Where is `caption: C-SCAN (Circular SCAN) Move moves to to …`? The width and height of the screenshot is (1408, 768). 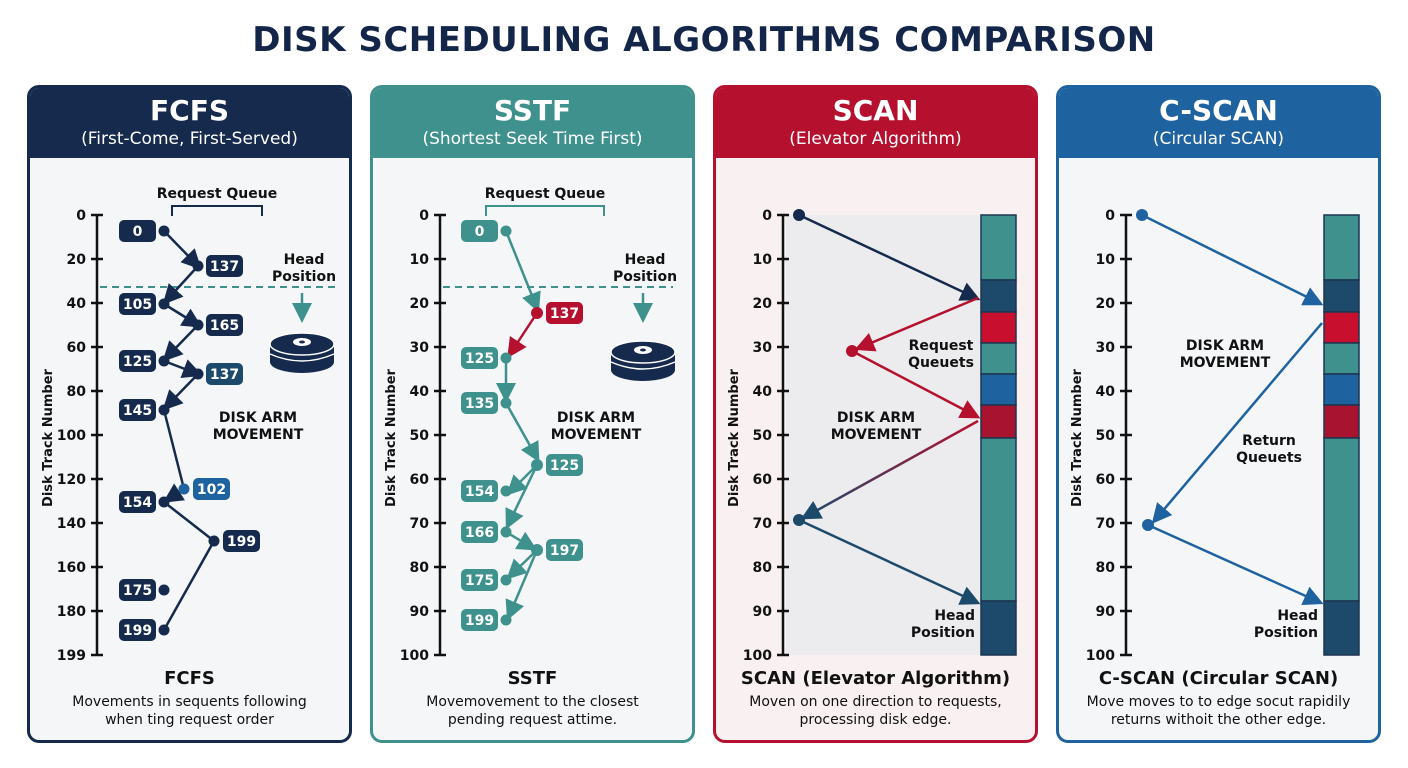 caption: C-SCAN (Circular SCAN) Move moves to to … is located at coordinates (1218, 698).